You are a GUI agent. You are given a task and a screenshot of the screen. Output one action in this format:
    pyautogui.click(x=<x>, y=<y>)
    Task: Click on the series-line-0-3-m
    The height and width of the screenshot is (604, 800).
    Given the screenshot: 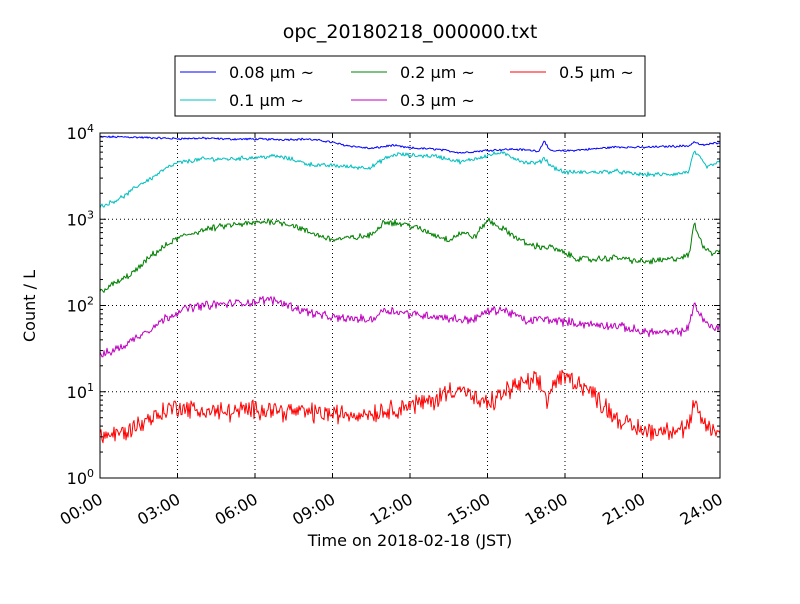 What is the action you would take?
    pyautogui.click(x=410, y=326)
    